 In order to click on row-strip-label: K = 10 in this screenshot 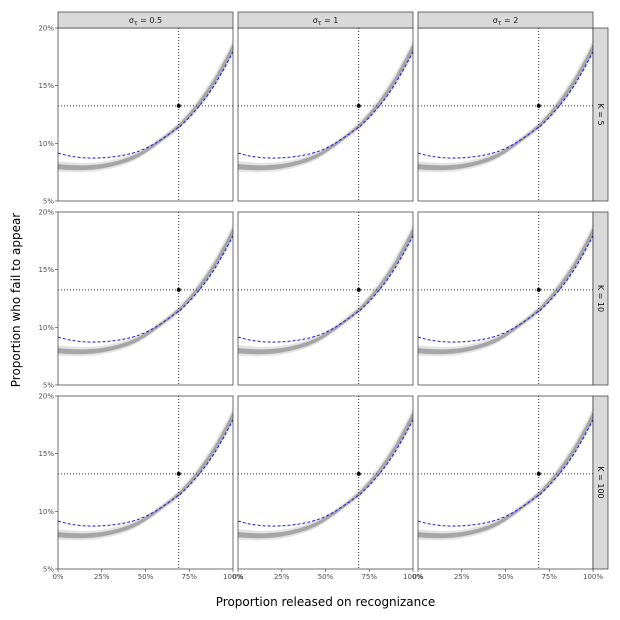, I will do `click(600, 298)`.